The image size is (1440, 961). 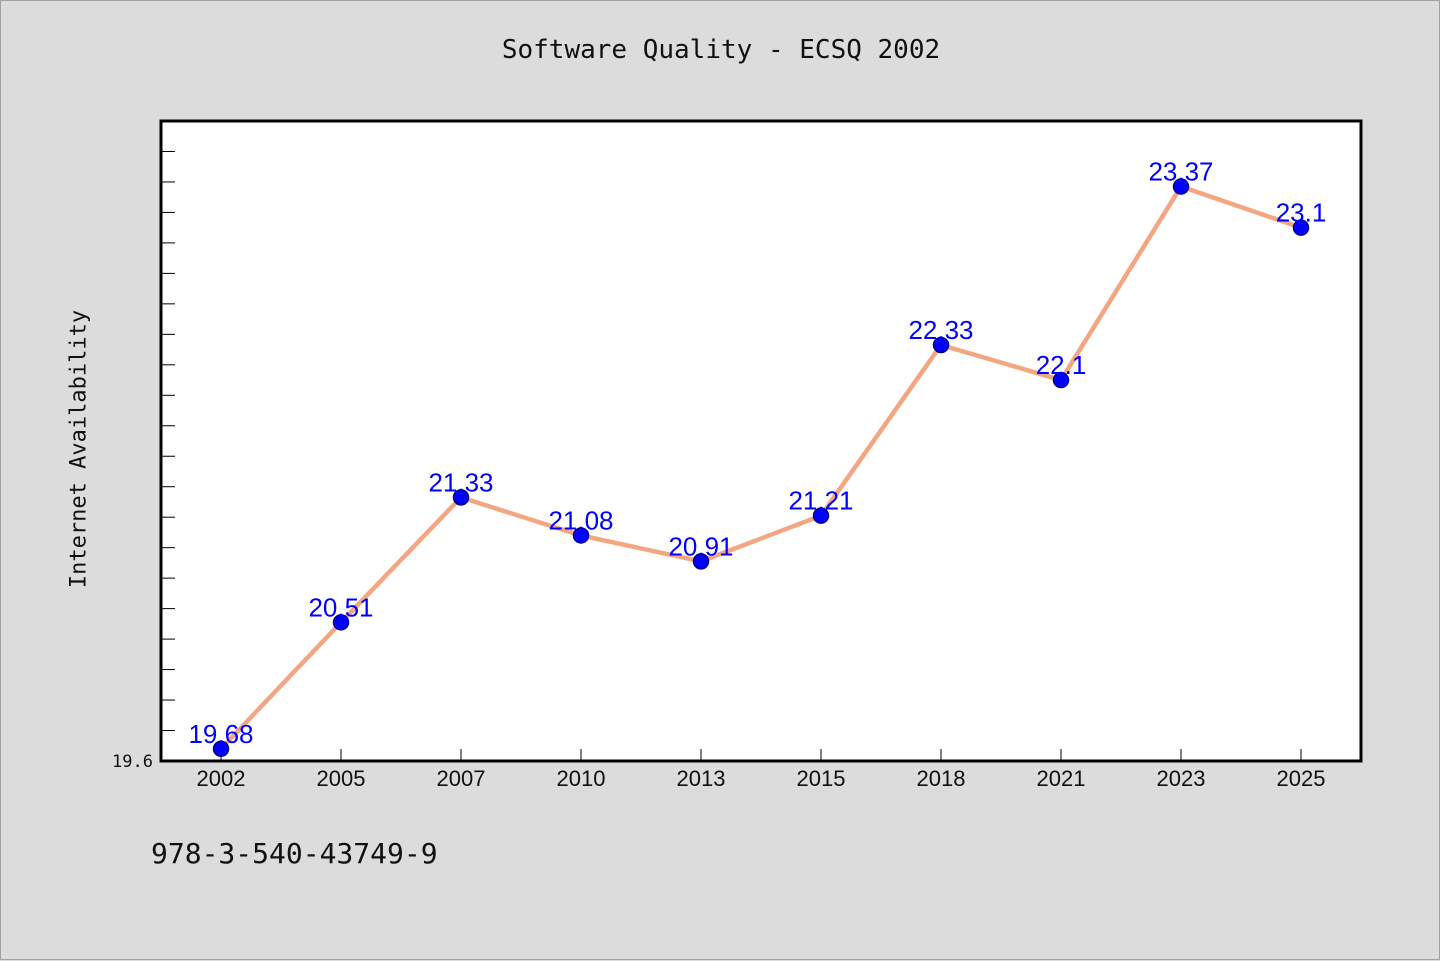 I want to click on data-label: 19.68, so click(x=220, y=734).